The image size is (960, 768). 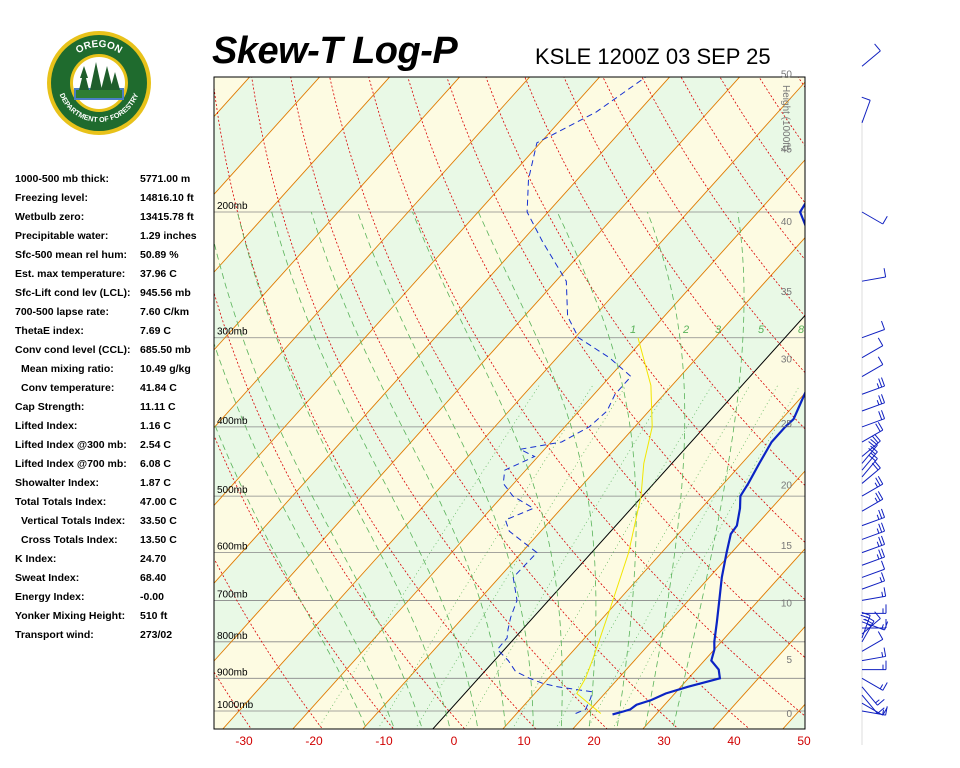 What do you see at coordinates (167, 217) in the screenshot?
I see `index-value: 13415.78 ft` at bounding box center [167, 217].